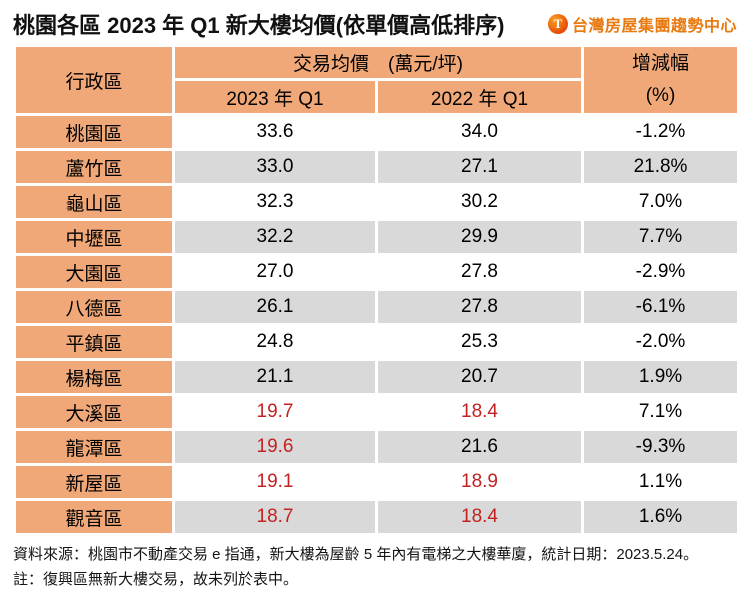  Describe the element at coordinates (660, 342) in the screenshot. I see `change-cell: -2.0%` at that location.